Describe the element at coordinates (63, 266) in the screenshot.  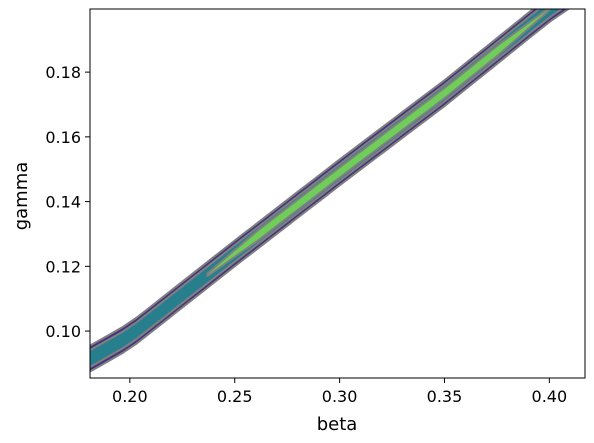
I see `y-tick-label: 0.12` at that location.